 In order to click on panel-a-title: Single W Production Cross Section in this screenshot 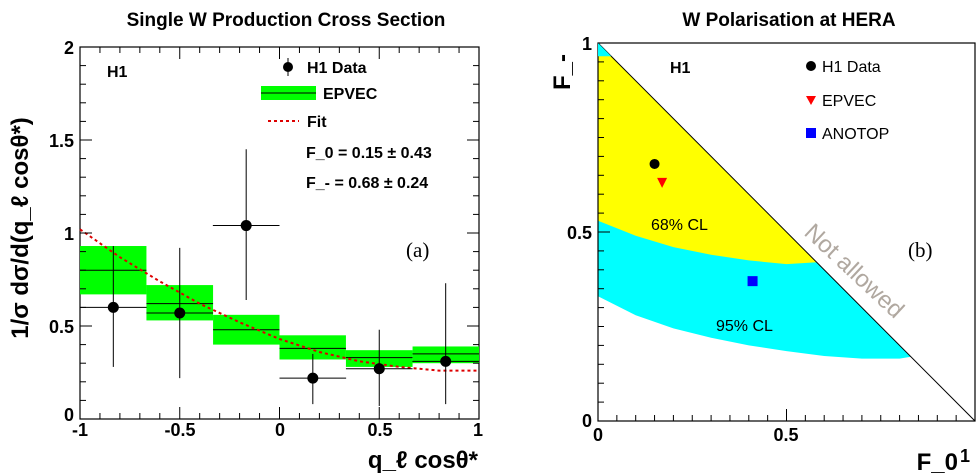, I will do `click(286, 20)`.